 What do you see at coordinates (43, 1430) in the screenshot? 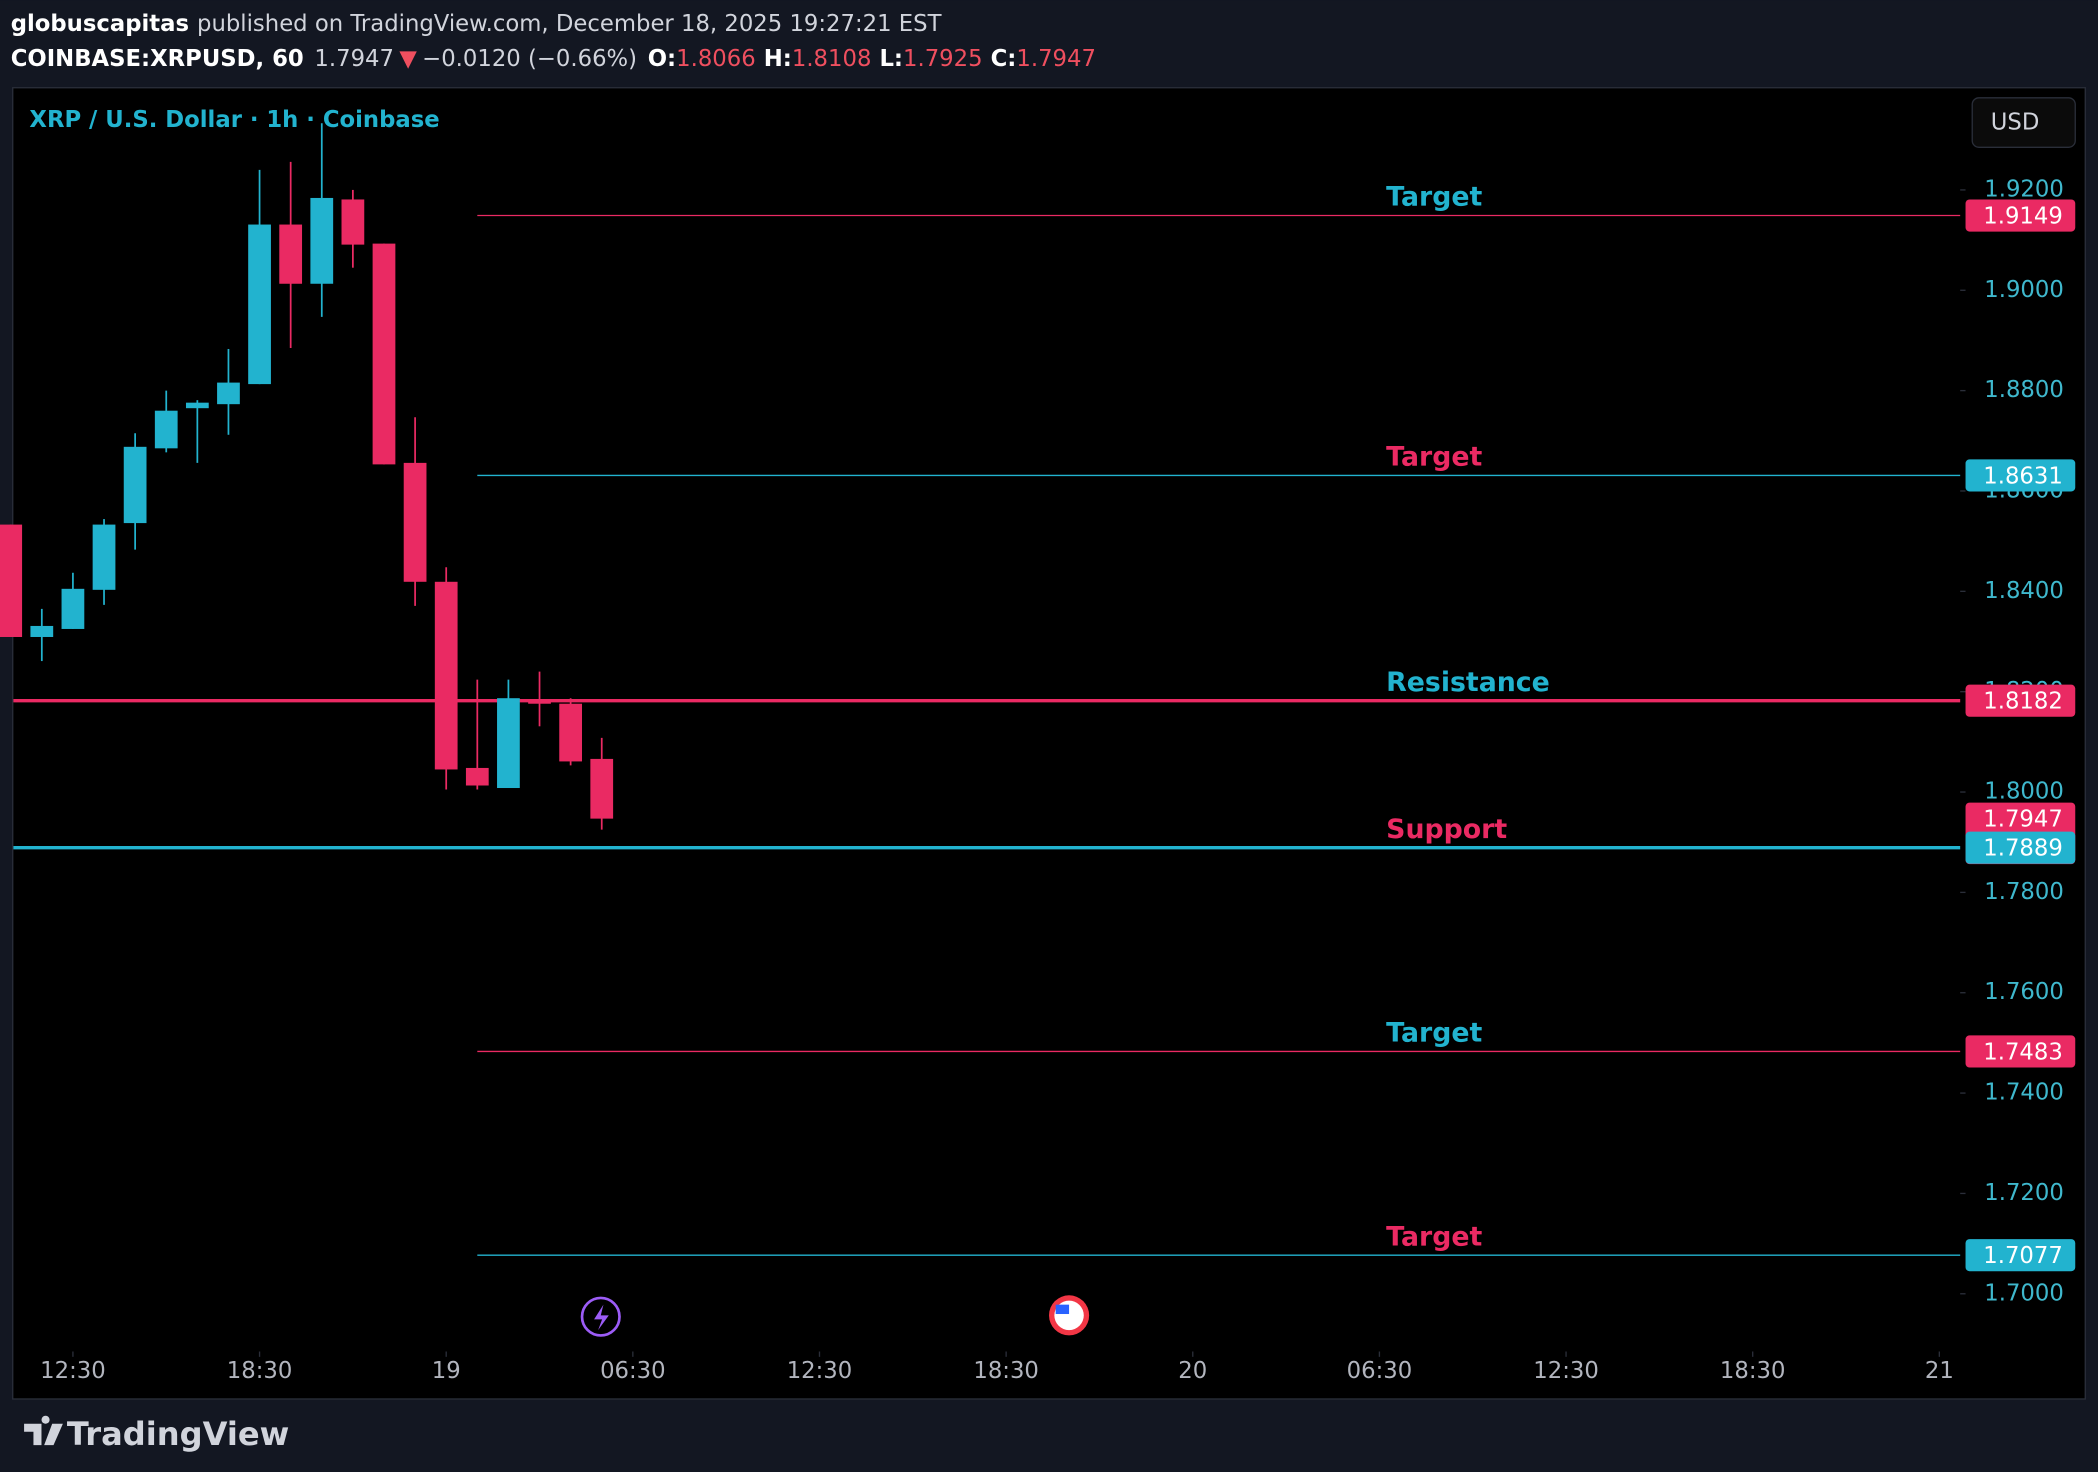
I see `logo-mark` at bounding box center [43, 1430].